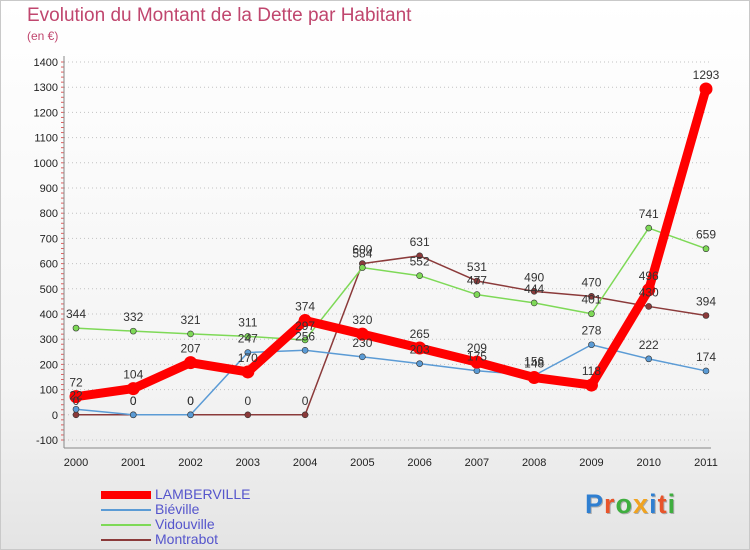 The width and height of the screenshot is (750, 550). I want to click on data-label: 401, so click(591, 300).